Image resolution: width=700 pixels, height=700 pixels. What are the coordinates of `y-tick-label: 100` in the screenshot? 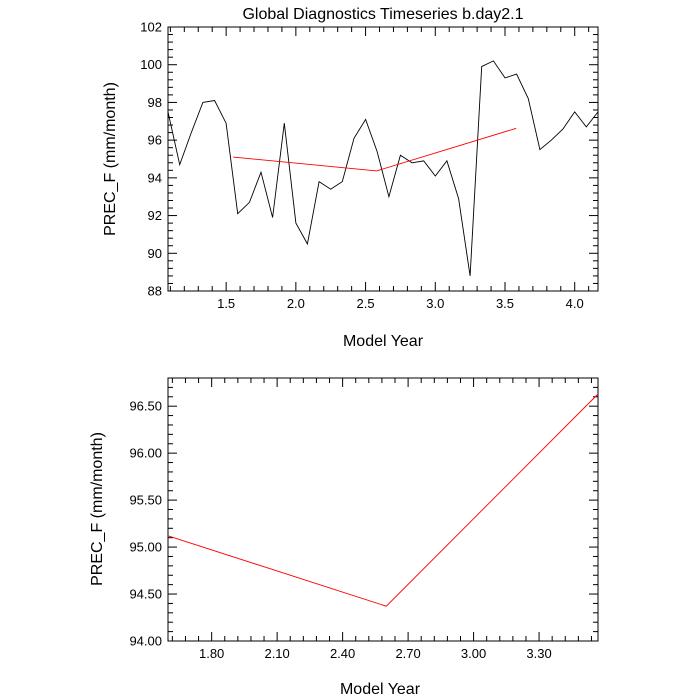 It's located at (151, 64).